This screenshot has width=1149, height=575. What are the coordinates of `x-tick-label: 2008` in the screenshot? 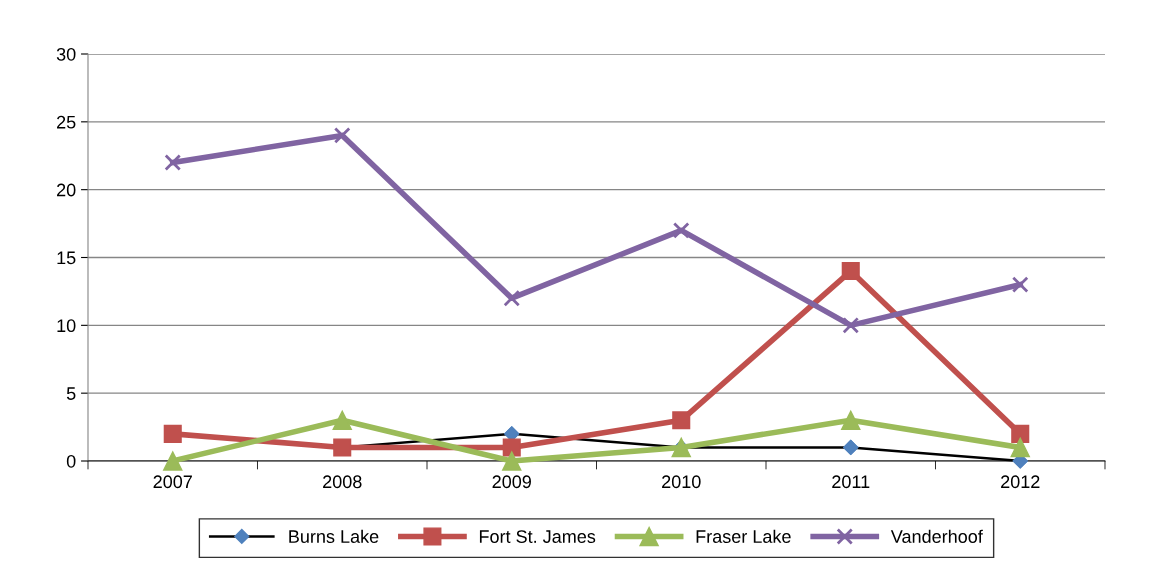 It's located at (342, 482).